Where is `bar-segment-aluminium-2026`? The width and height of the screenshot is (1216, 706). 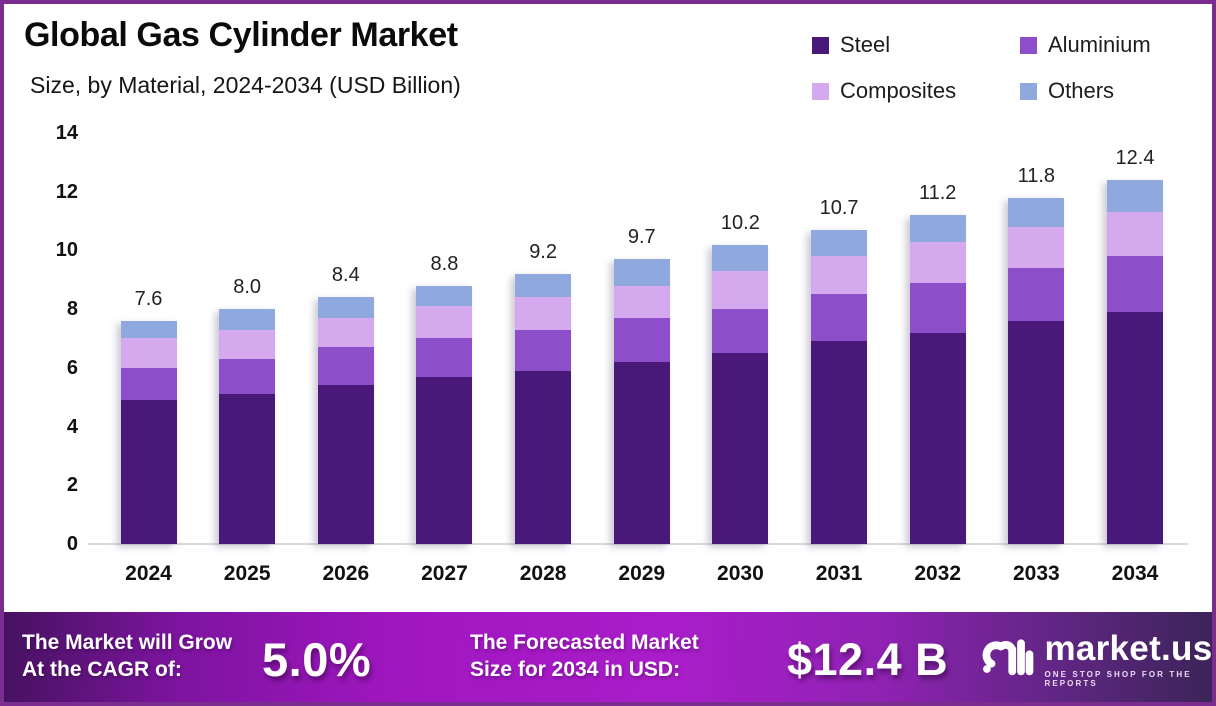
bar-segment-aluminium-2026 is located at coordinates (345, 366).